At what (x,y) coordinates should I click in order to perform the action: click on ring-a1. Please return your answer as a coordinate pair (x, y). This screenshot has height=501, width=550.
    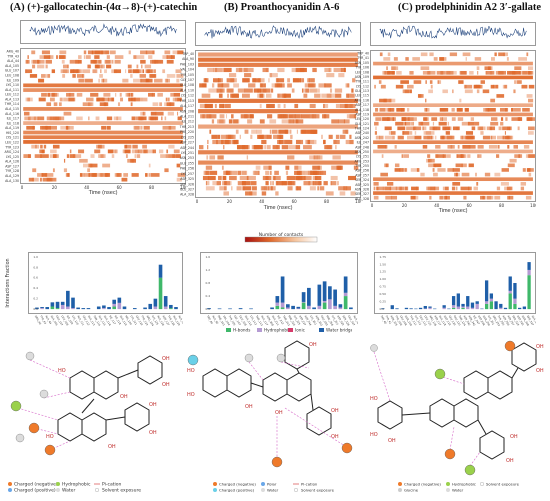
    Looking at the image, I should click on (82, 385).